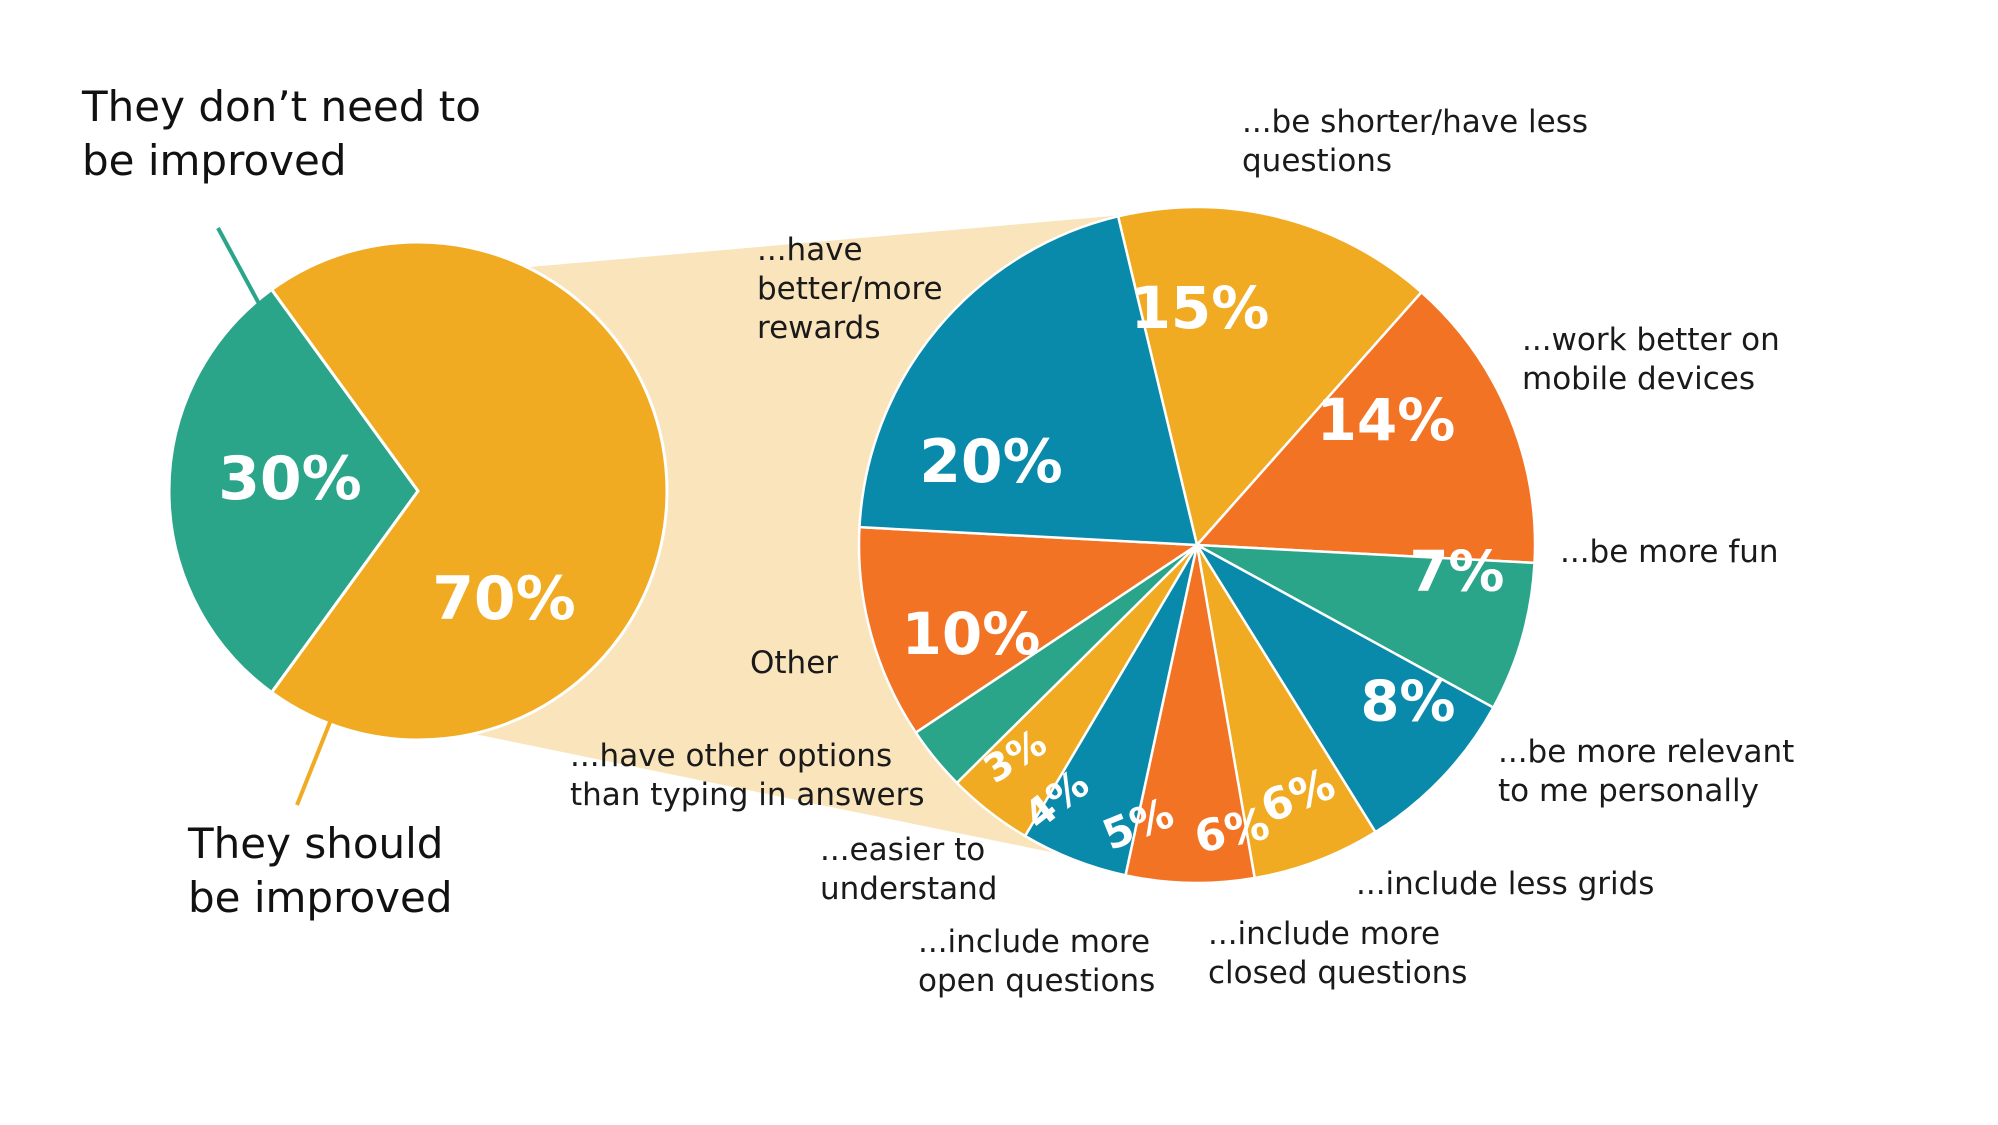 The width and height of the screenshot is (1998, 1125). Describe the element at coordinates (1036, 961) in the screenshot. I see `secondary-category-label: ...include more open questions` at that location.